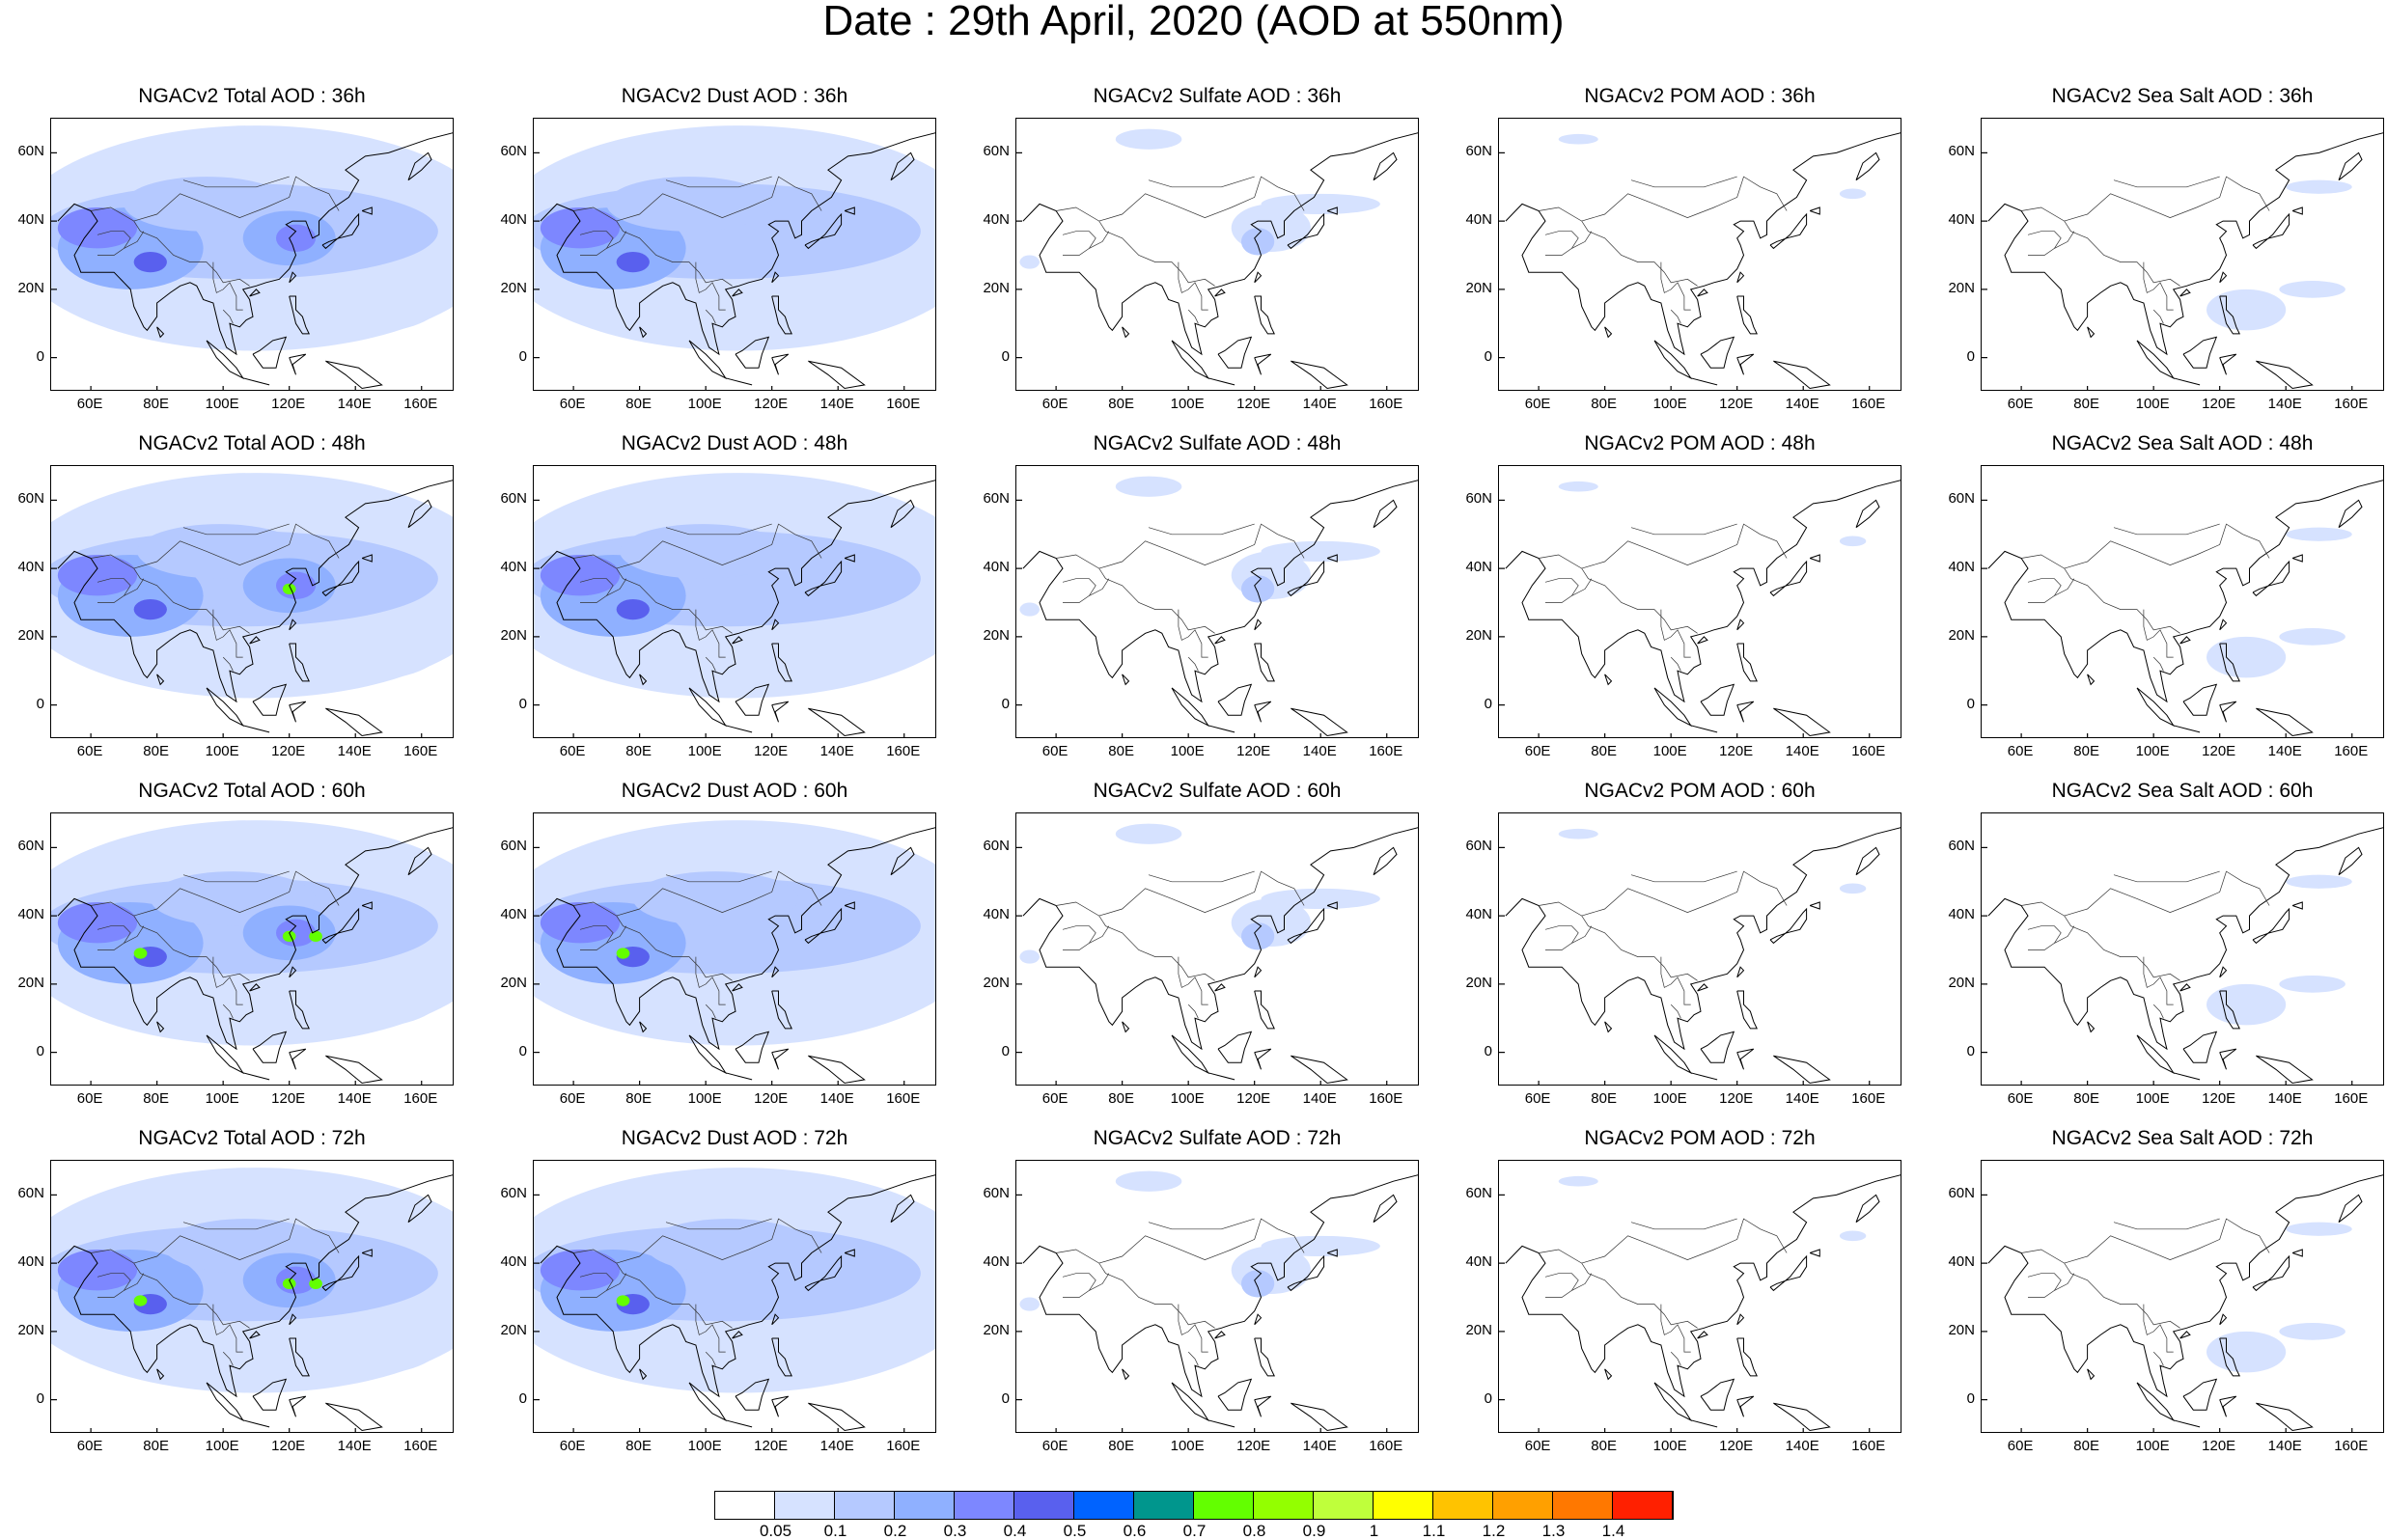 Image resolution: width=2387 pixels, height=1540 pixels. I want to click on colorbar-label: 0.5, so click(1075, 1531).